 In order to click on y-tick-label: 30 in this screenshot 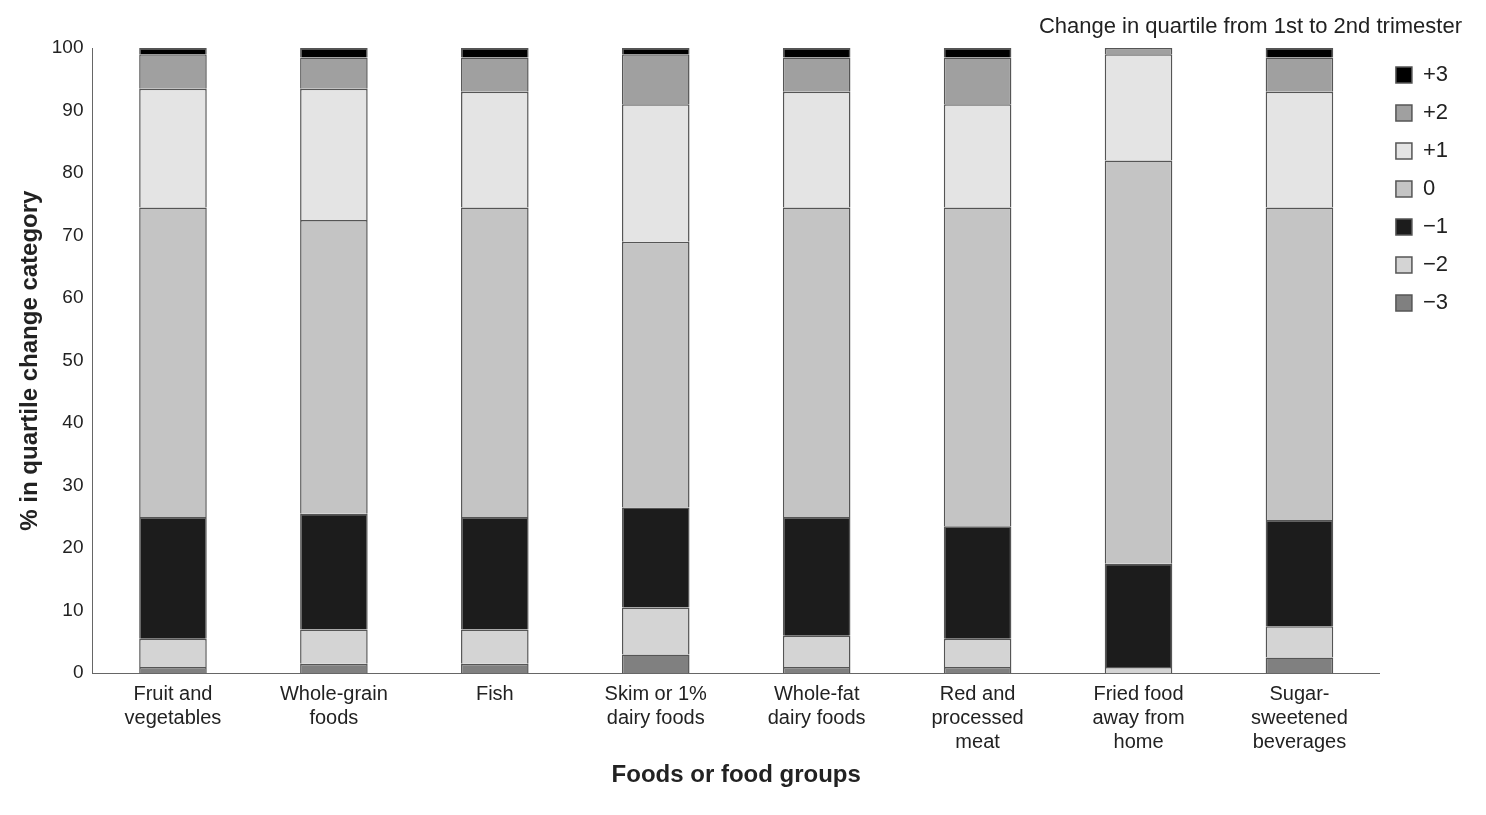, I will do `click(73, 484)`.